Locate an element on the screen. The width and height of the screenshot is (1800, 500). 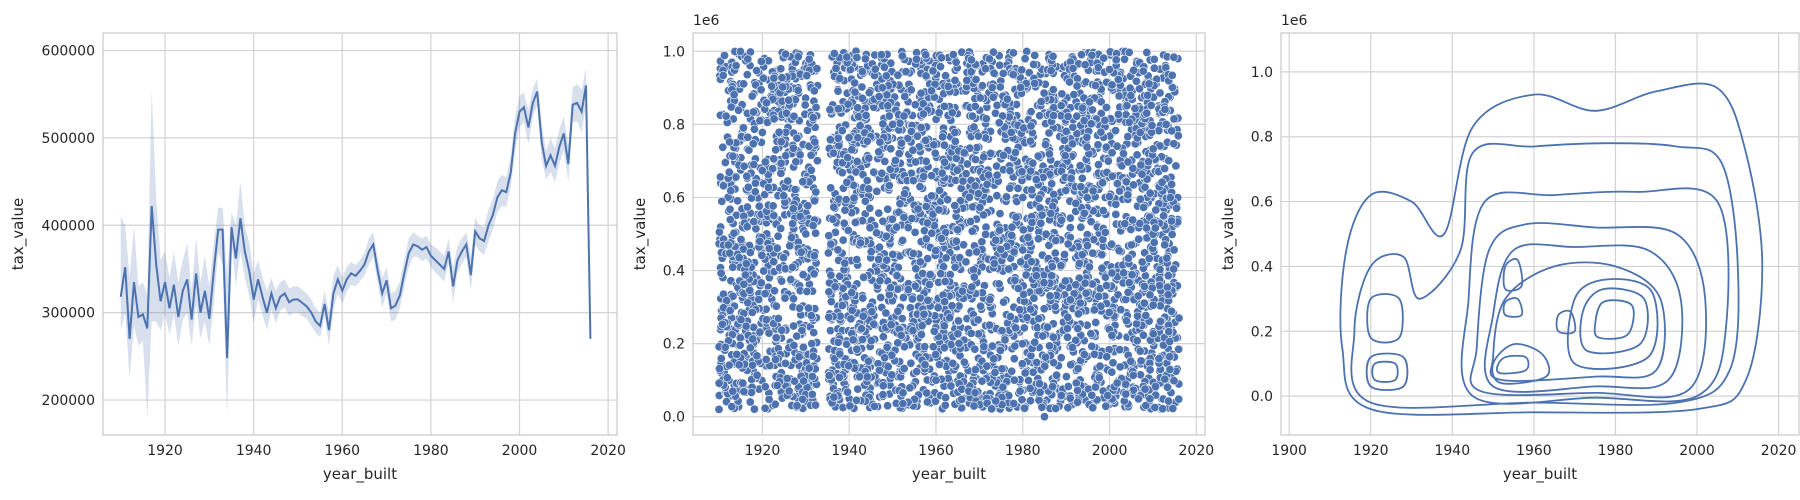
x-tick-label: 2020 is located at coordinates (608, 451).